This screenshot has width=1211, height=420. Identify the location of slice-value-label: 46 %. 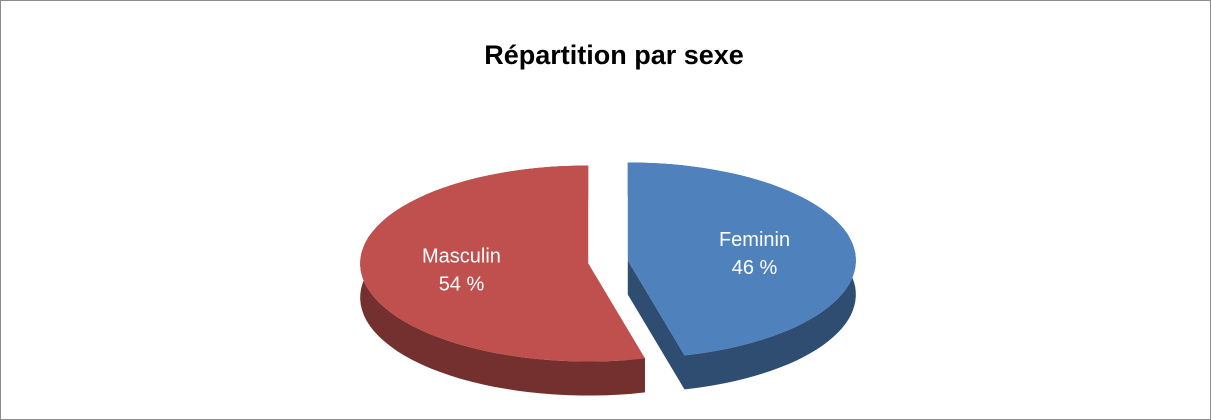
(755, 268).